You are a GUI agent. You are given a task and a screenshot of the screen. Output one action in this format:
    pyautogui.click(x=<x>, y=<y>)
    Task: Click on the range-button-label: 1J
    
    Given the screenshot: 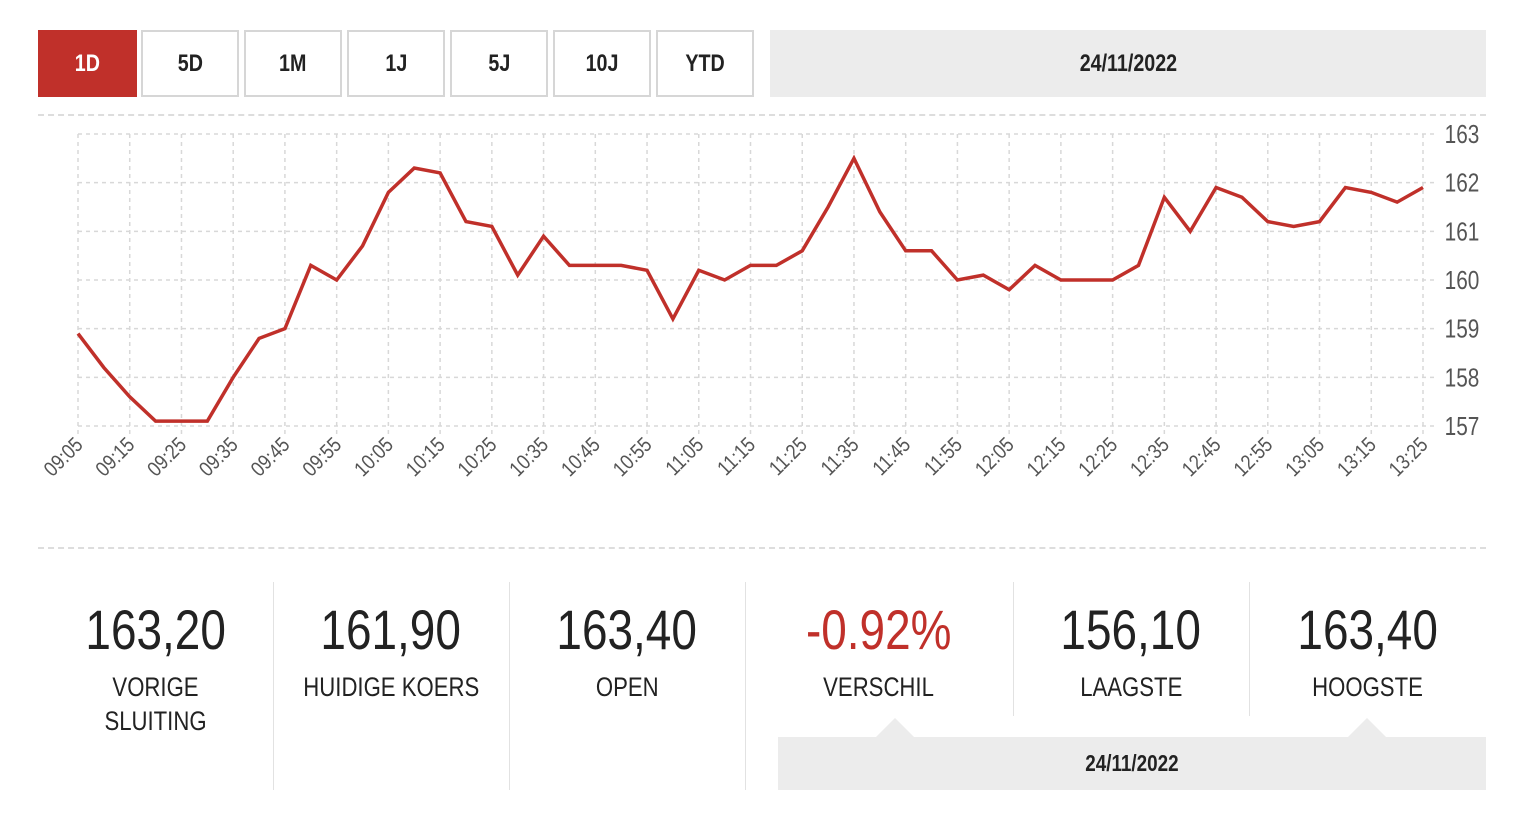 What is the action you would take?
    pyautogui.click(x=396, y=63)
    